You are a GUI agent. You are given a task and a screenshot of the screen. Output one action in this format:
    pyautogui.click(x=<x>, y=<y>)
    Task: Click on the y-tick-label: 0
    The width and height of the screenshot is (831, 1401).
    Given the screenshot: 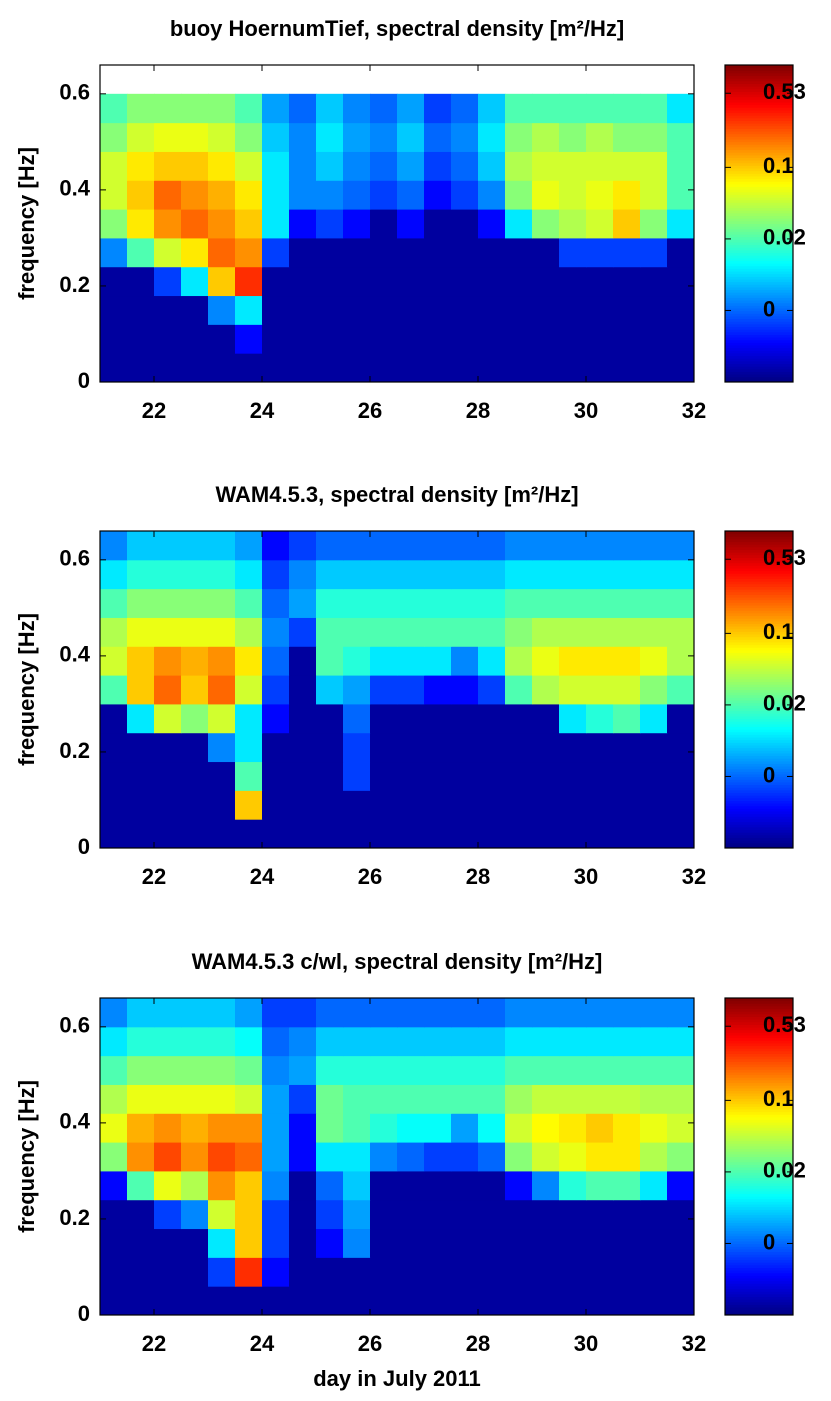 What is the action you would take?
    pyautogui.click(x=84, y=1313)
    